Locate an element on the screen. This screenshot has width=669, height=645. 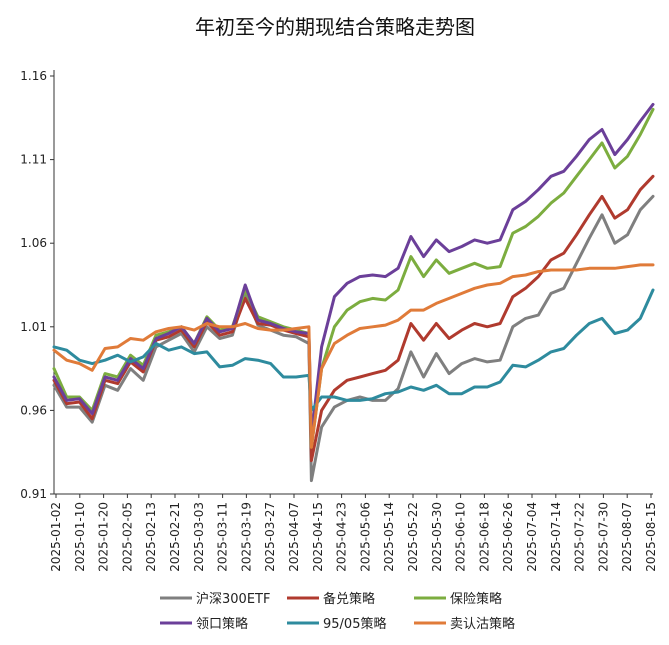
legend-label: 备兑策略 is located at coordinates (349, 599).